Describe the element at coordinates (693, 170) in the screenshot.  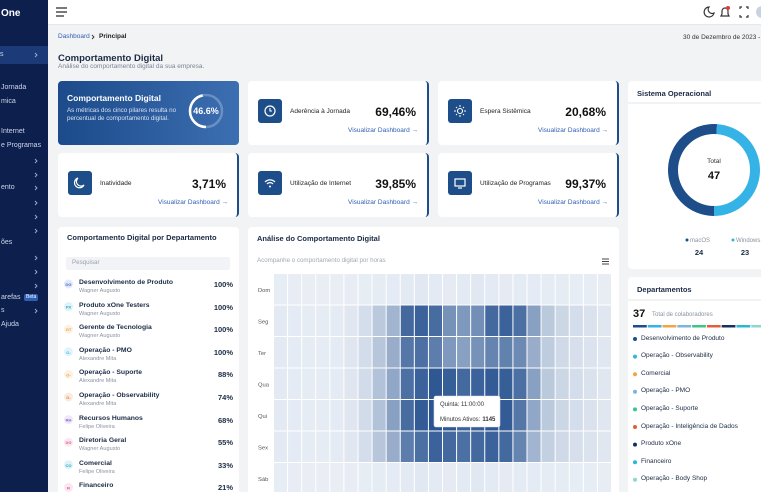
I see `donut-slice` at that location.